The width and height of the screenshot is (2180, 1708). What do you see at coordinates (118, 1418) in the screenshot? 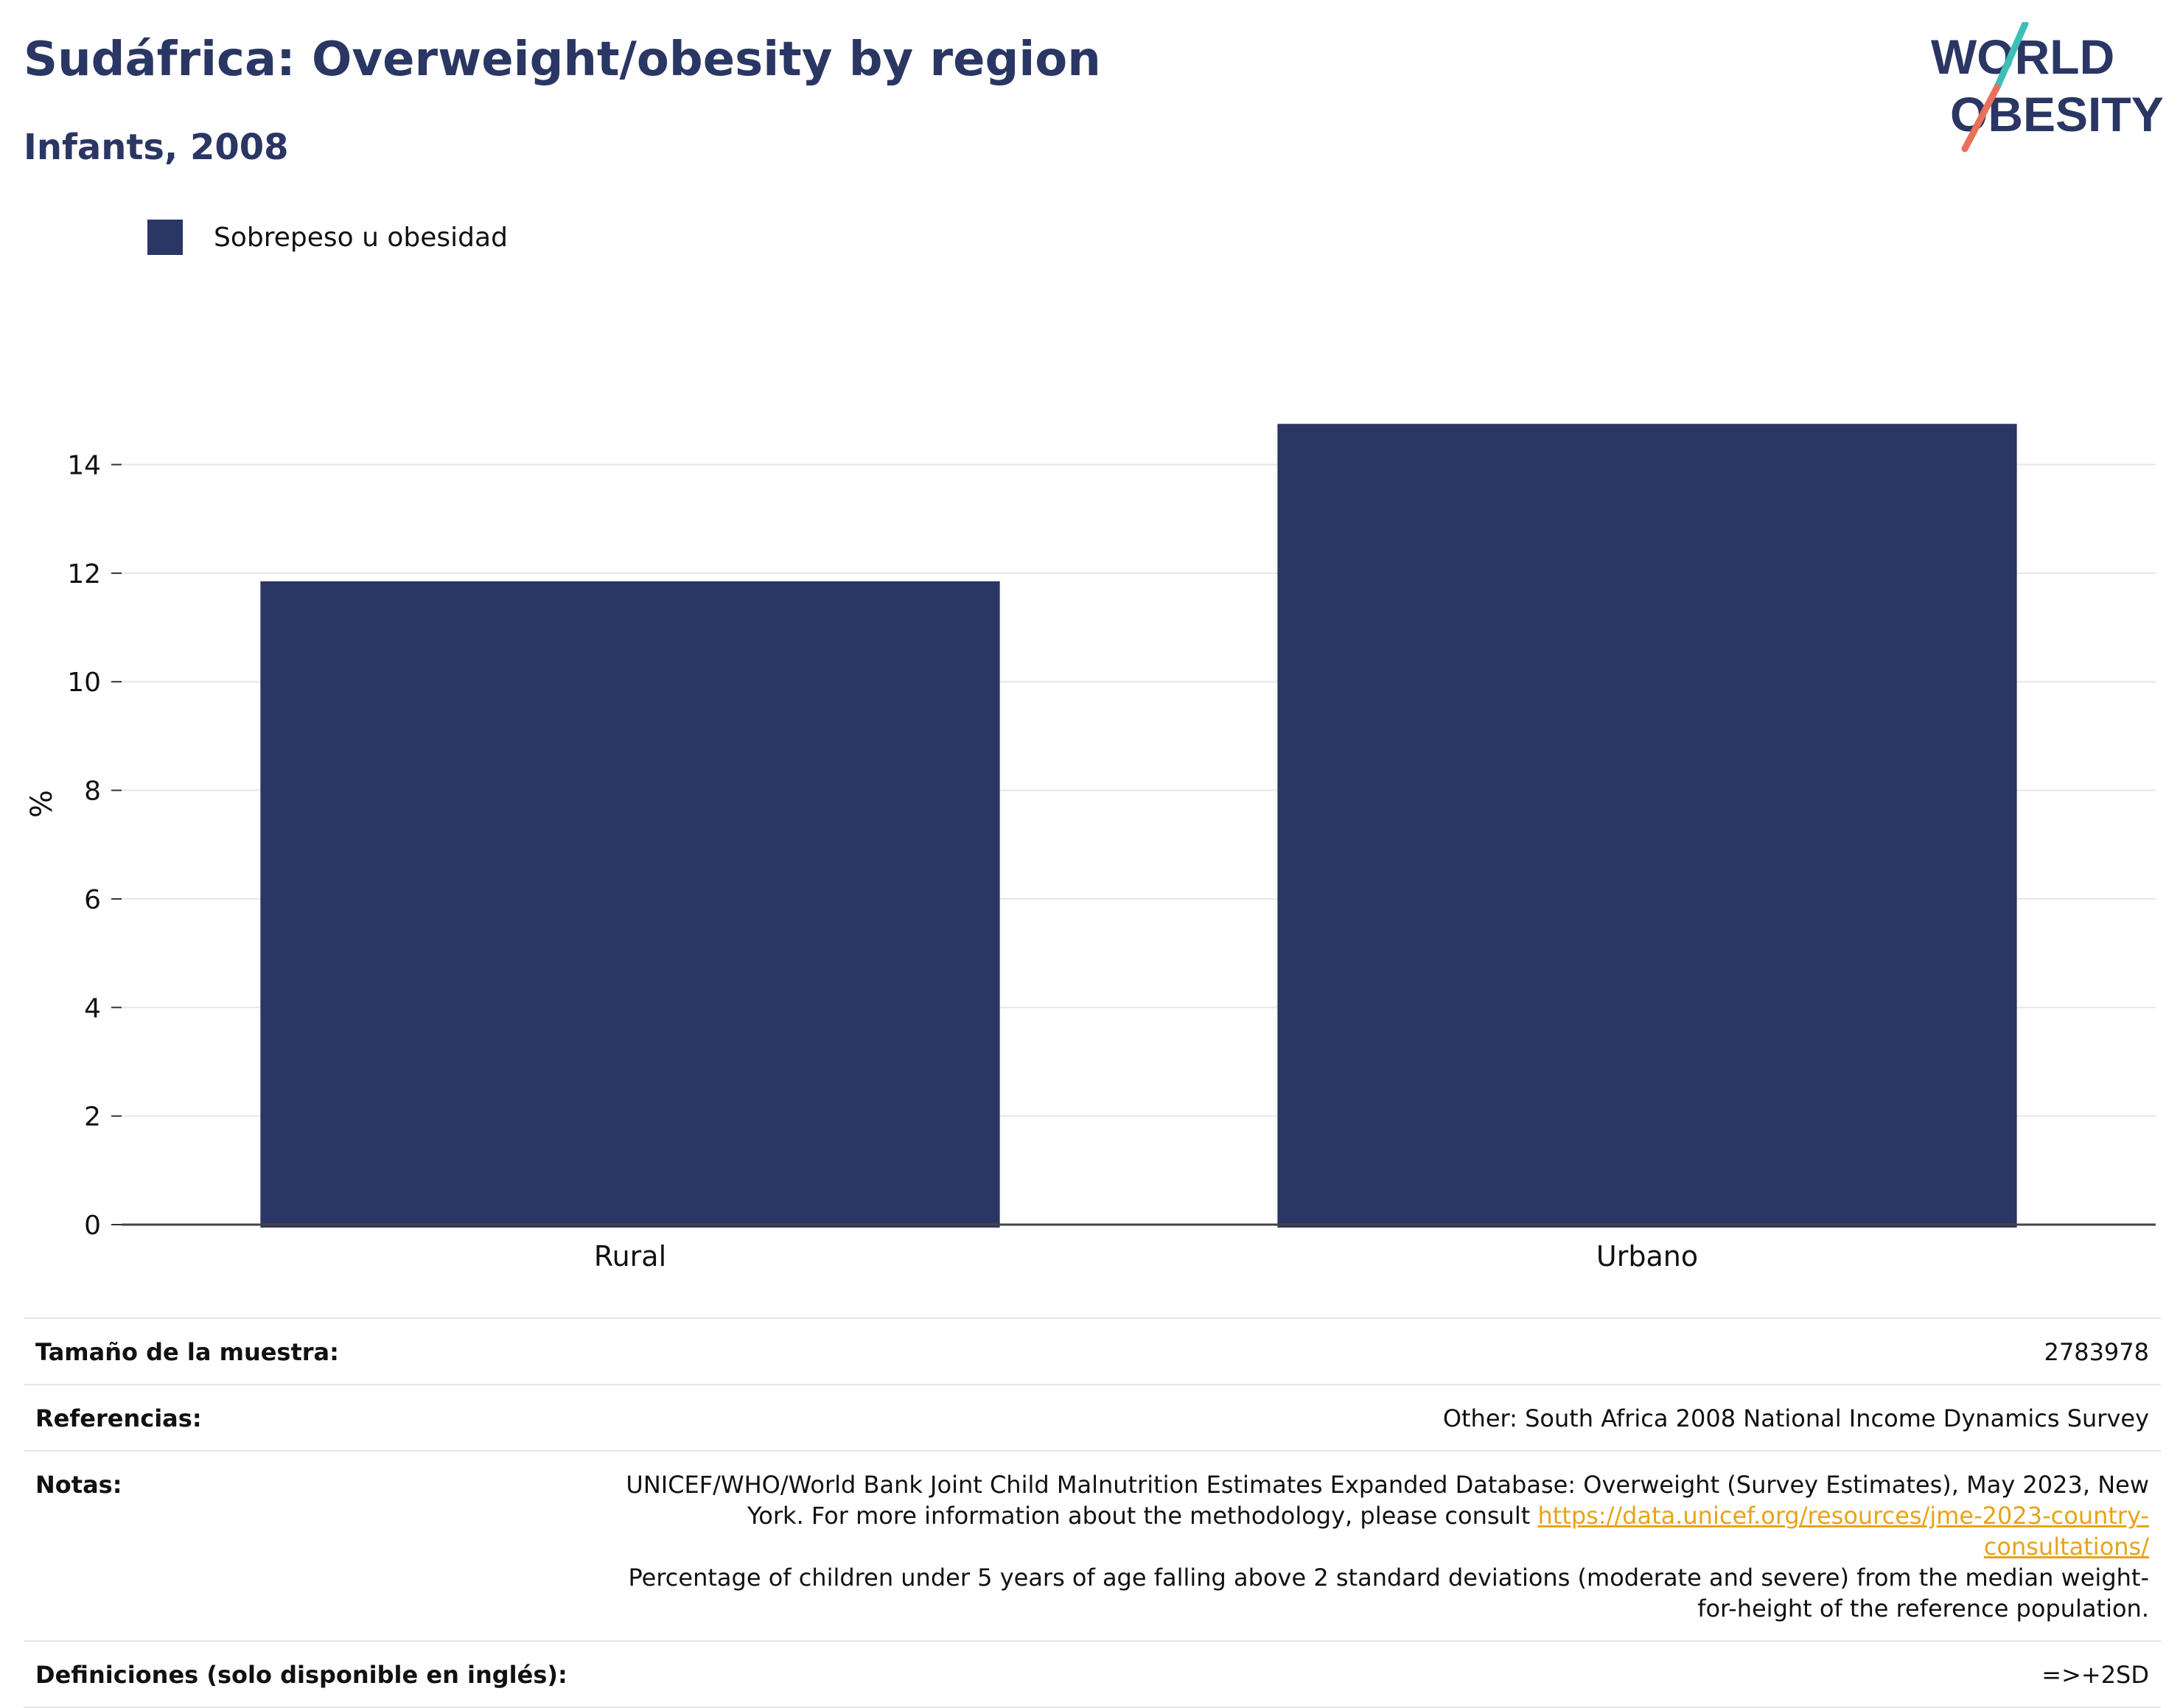
I see `references-label: Referencias:` at bounding box center [118, 1418].